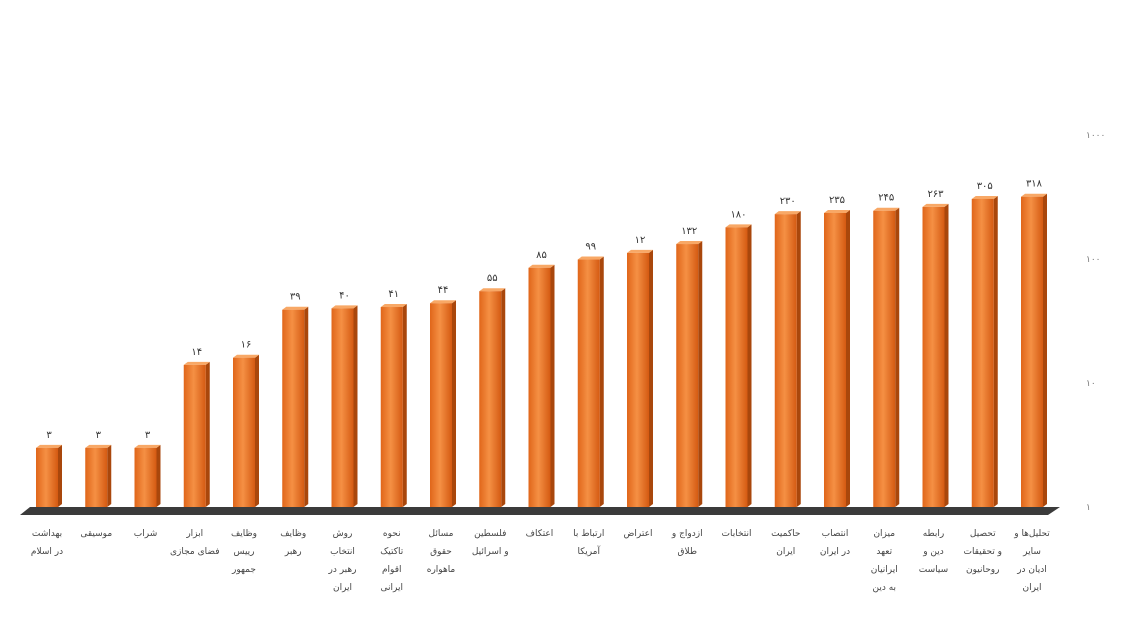 This screenshot has height=630, width=1129. Describe the element at coordinates (145, 534) in the screenshot. I see `category-label: شراب` at that location.